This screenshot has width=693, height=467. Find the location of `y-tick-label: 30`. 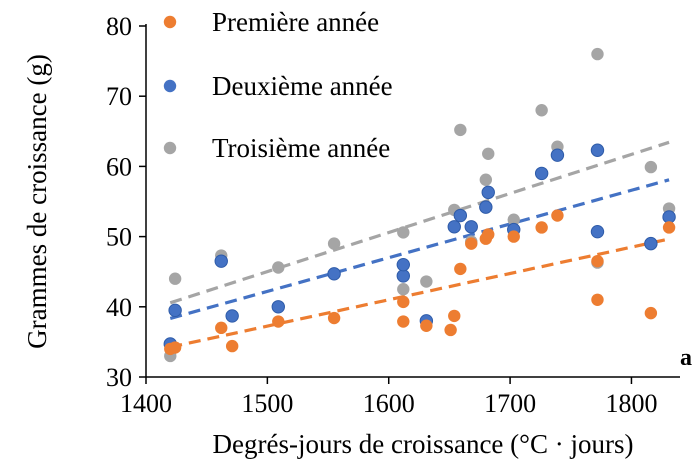

y-tick-label: 30 is located at coordinates (119, 377).